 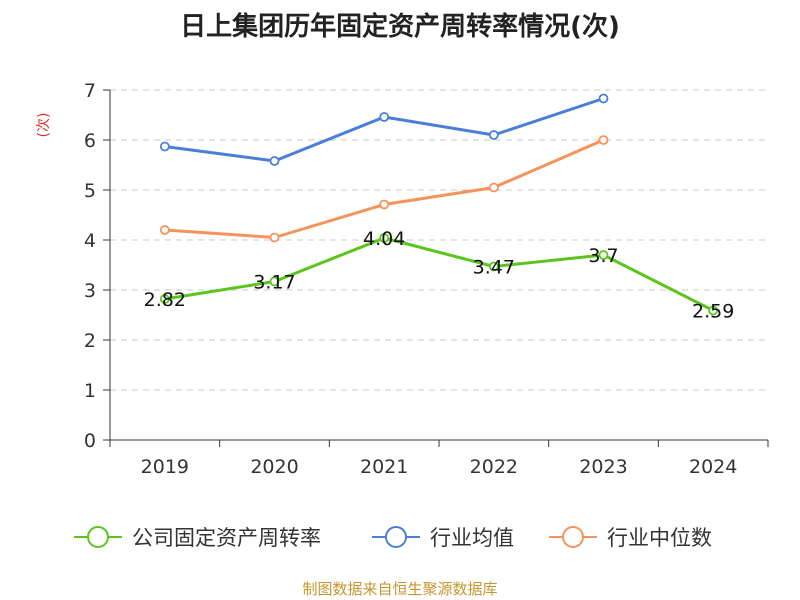 I want to click on legend-label: 公司固定资产周转率, so click(x=226, y=538).